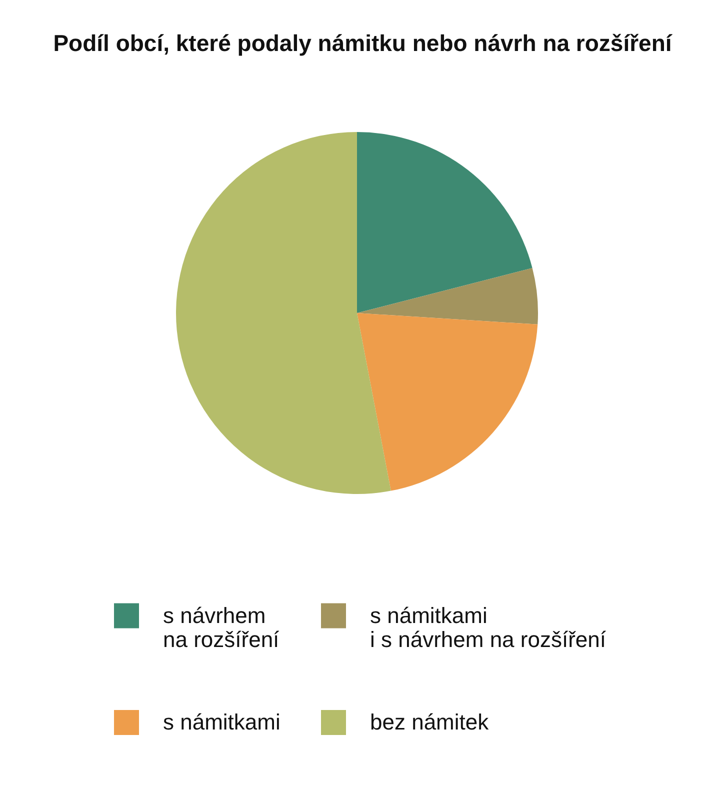  I want to click on legend-label: s námitkami, so click(221, 722).